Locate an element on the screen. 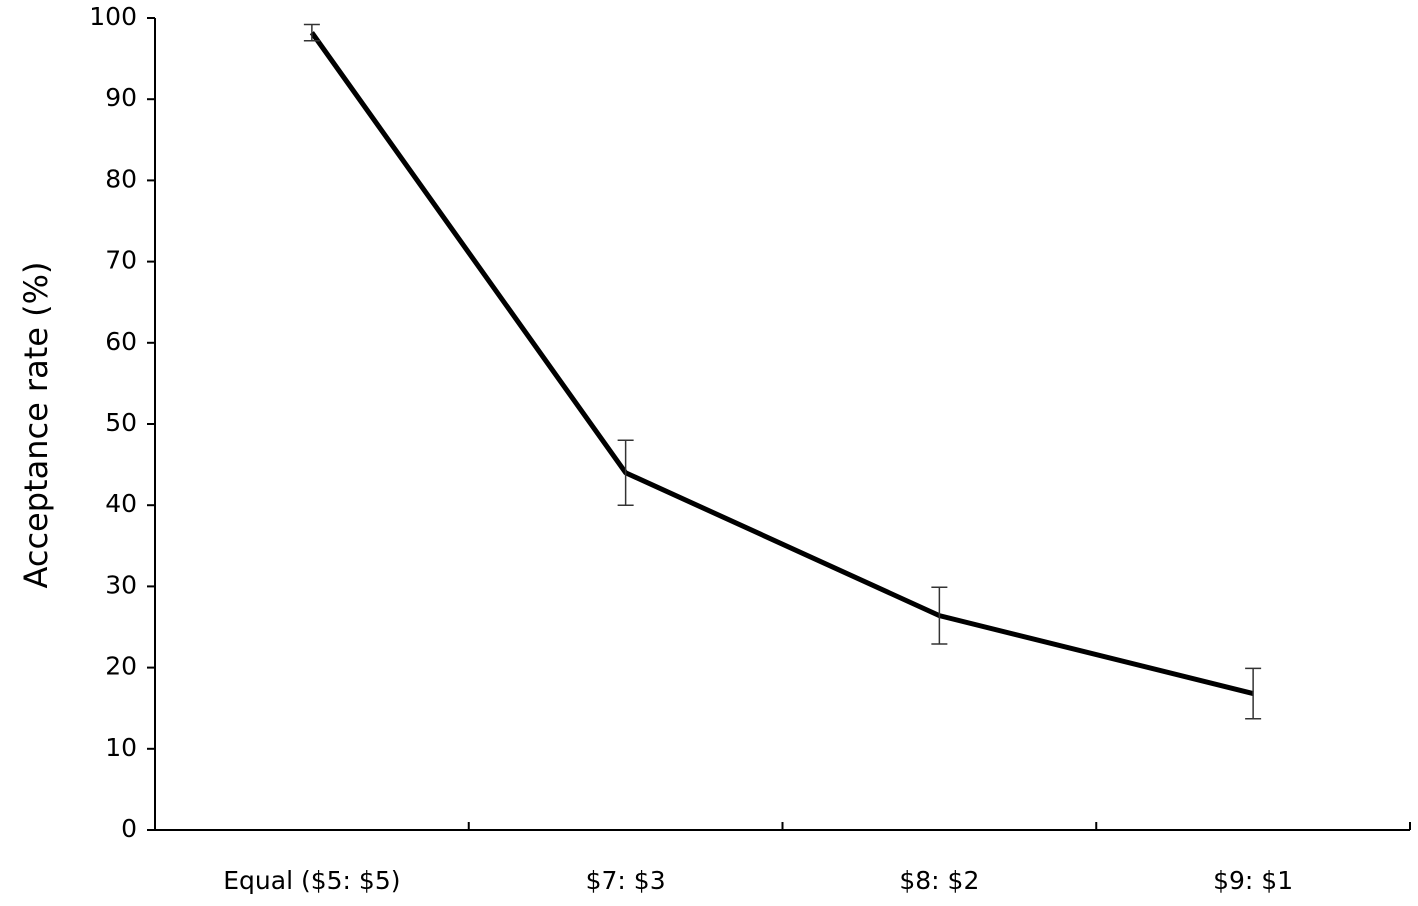  y-tick-label: 50 is located at coordinates (121, 422).